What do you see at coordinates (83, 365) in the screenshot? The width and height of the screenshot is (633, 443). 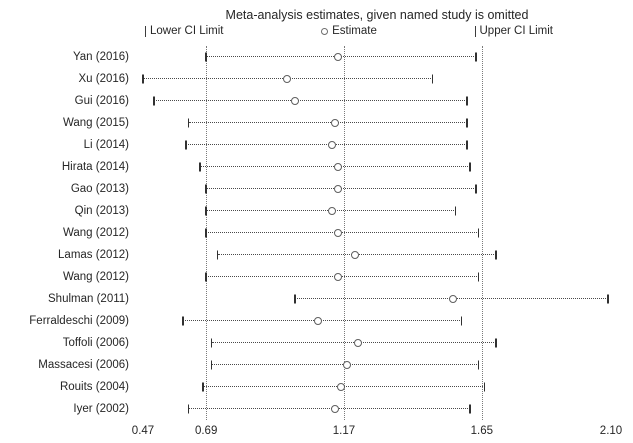 I see `study-label: Massacesi (2006)` at bounding box center [83, 365].